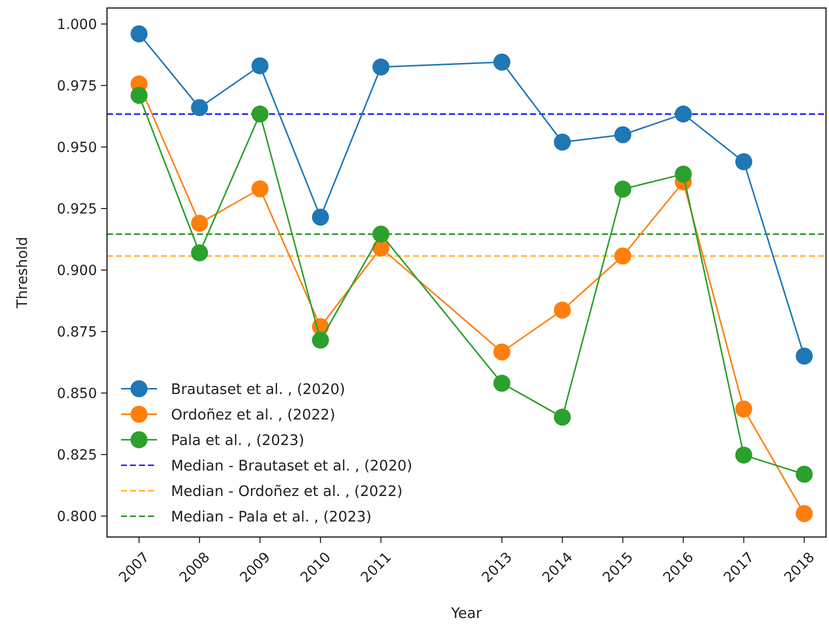 This screenshot has height=625, width=829. I want to click on y-tick-label: 0.925, so click(76, 209).